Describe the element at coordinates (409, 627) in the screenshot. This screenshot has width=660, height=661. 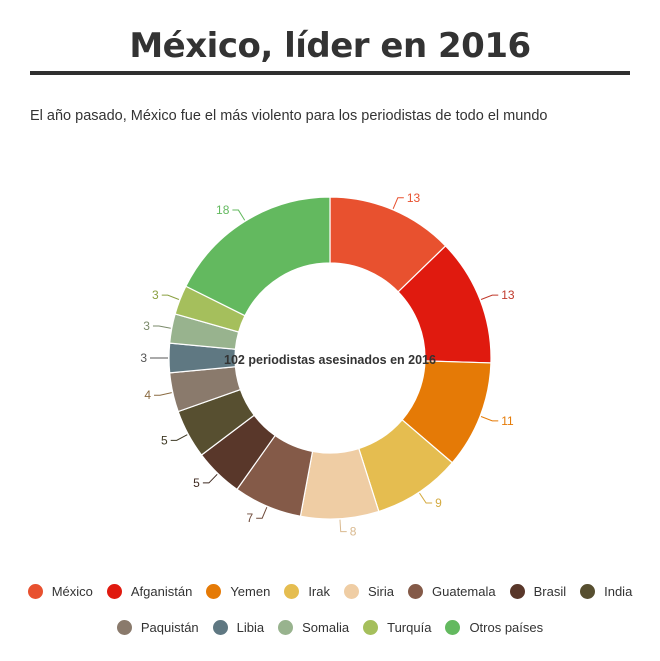
I see `legend-label: Turquía` at that location.